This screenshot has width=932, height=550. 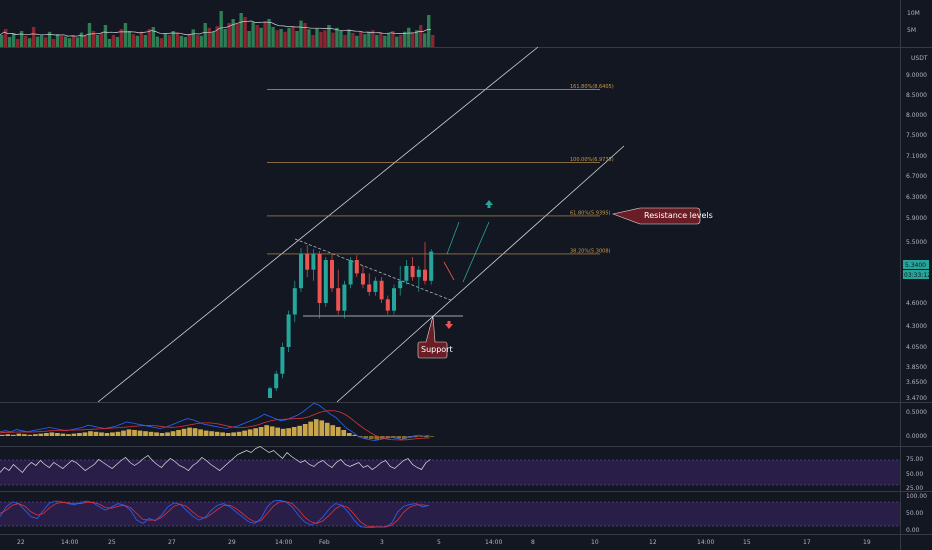 What do you see at coordinates (867, 542) in the screenshot?
I see `time-tick-label: 19` at bounding box center [867, 542].